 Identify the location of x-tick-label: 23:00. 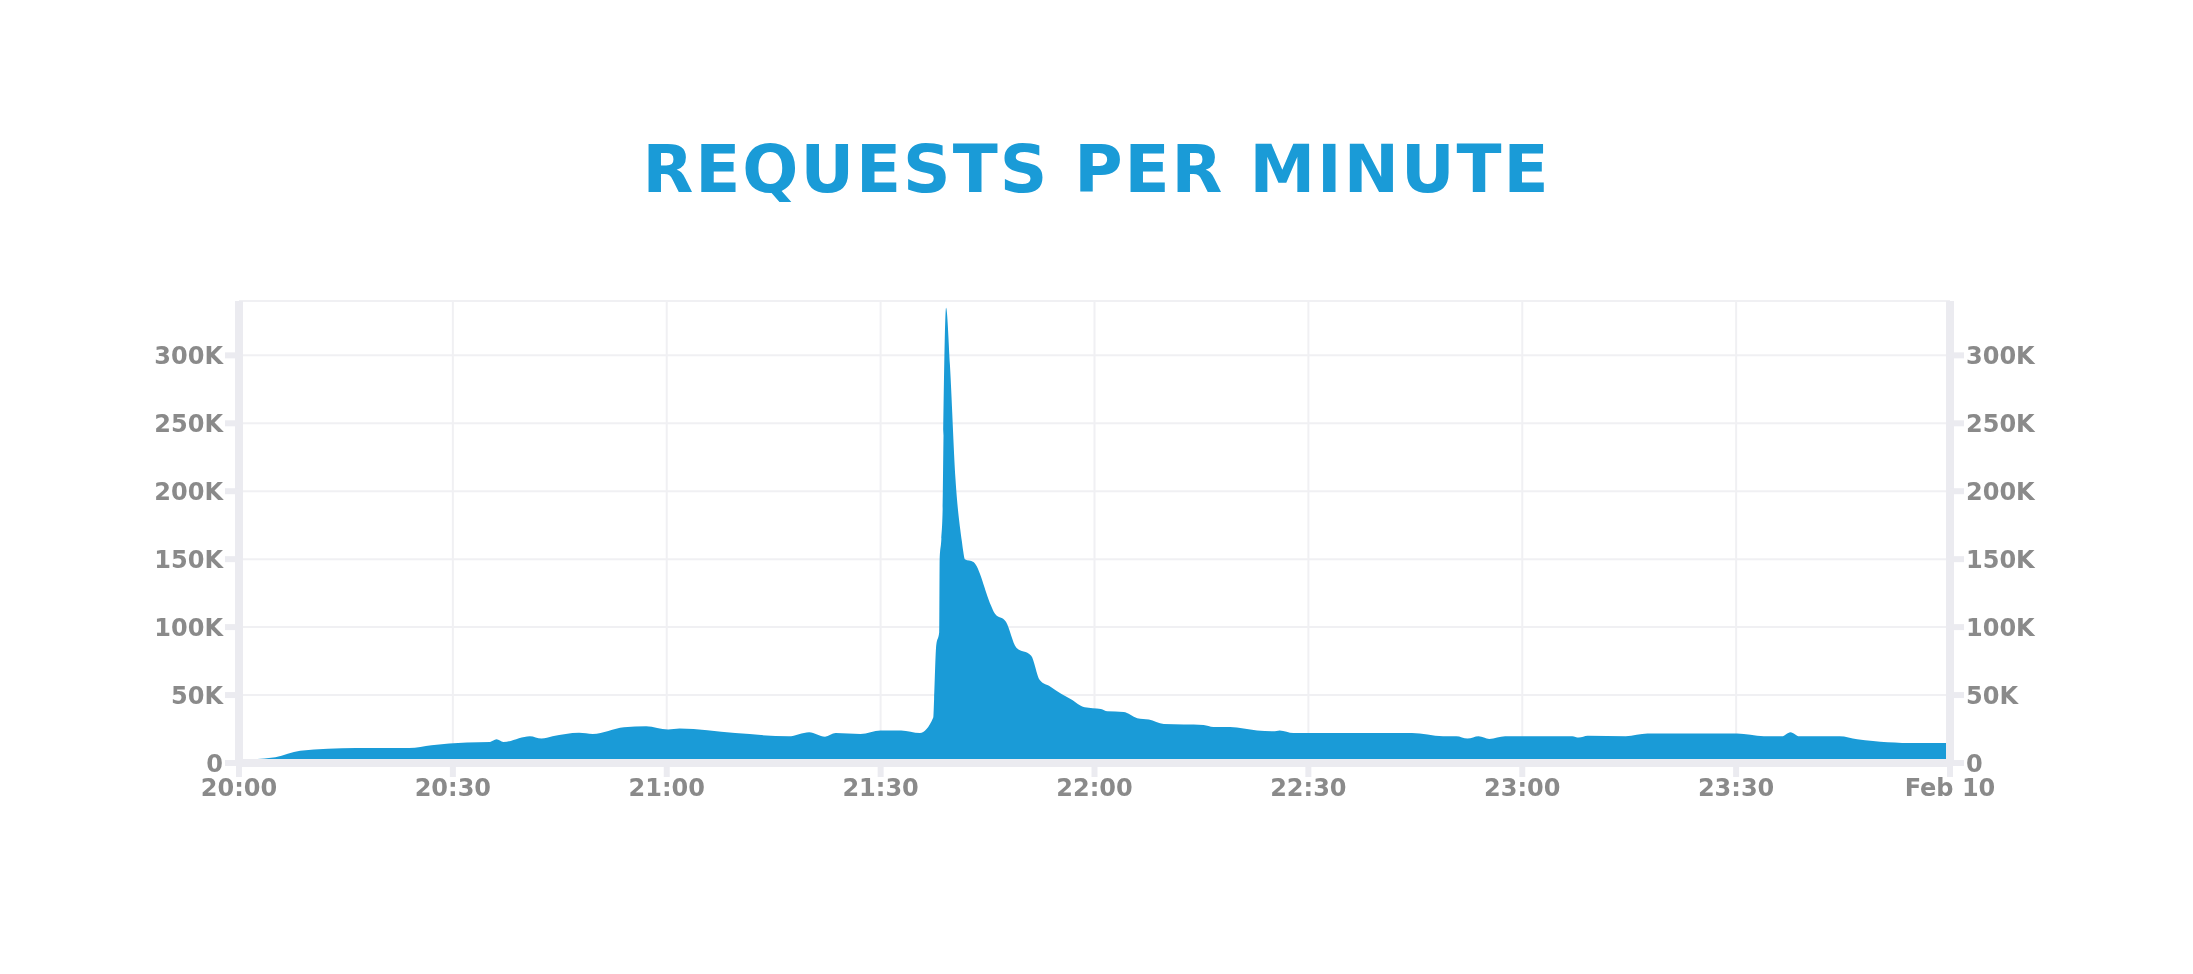
(1522, 788).